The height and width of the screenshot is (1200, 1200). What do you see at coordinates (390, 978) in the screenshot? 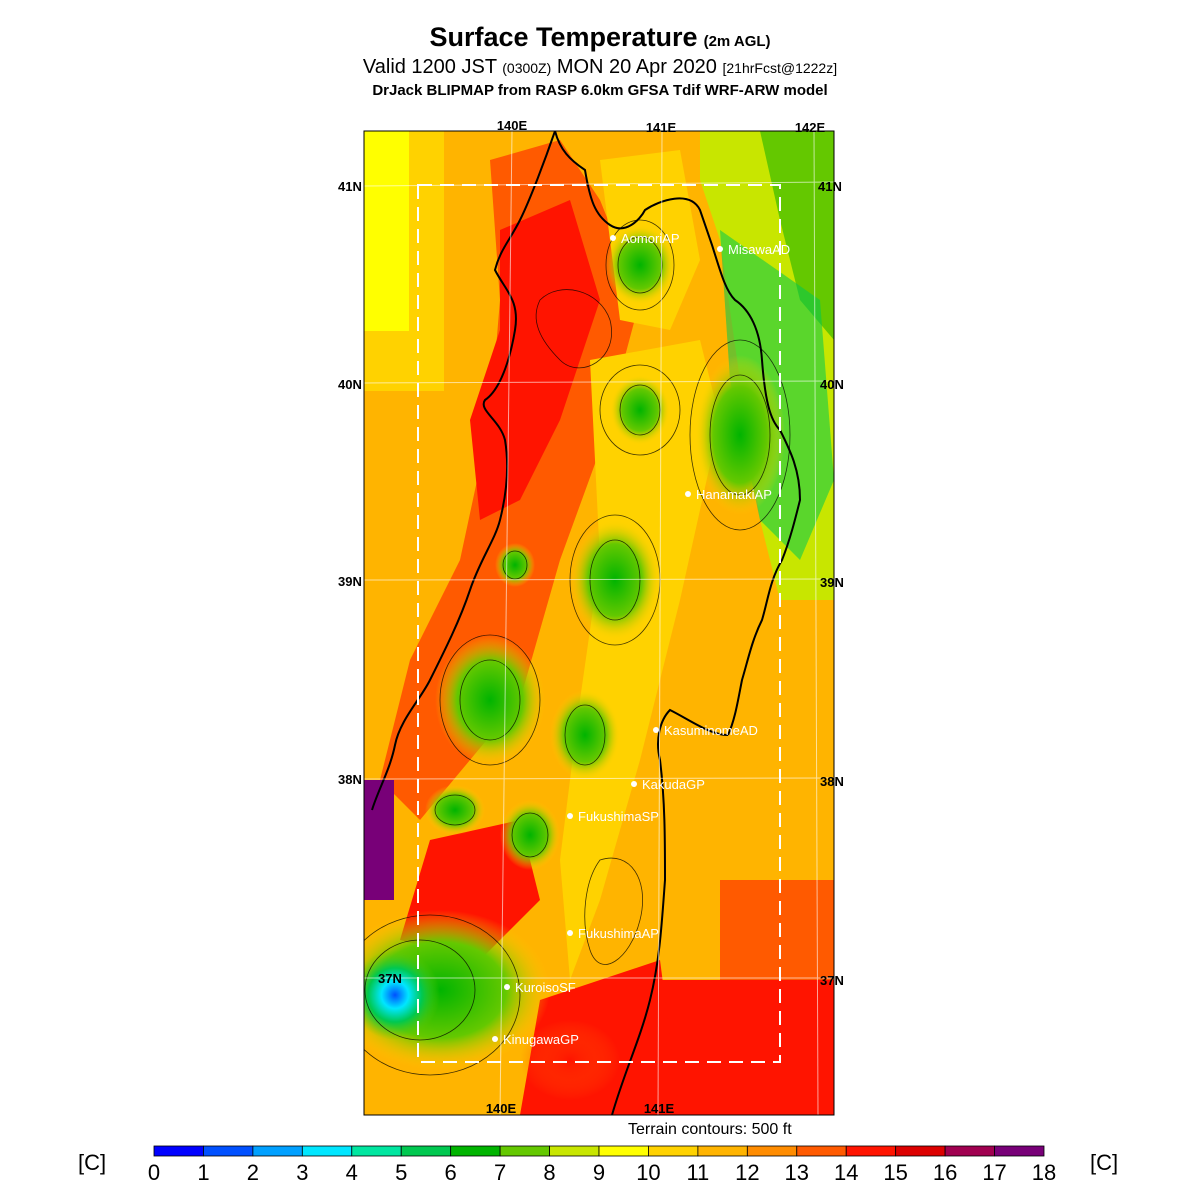
I see `lat-label-37-left: 37N` at bounding box center [390, 978].